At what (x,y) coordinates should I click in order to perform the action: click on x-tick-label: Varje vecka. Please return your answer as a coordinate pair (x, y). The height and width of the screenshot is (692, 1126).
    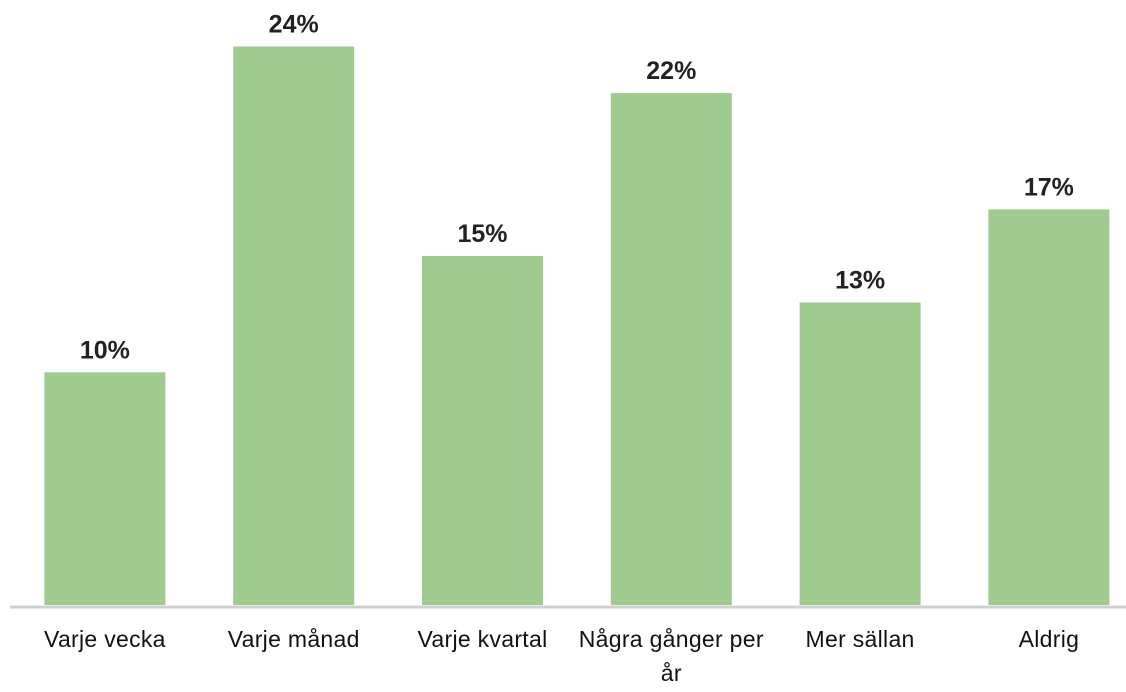
    Looking at the image, I should click on (105, 639).